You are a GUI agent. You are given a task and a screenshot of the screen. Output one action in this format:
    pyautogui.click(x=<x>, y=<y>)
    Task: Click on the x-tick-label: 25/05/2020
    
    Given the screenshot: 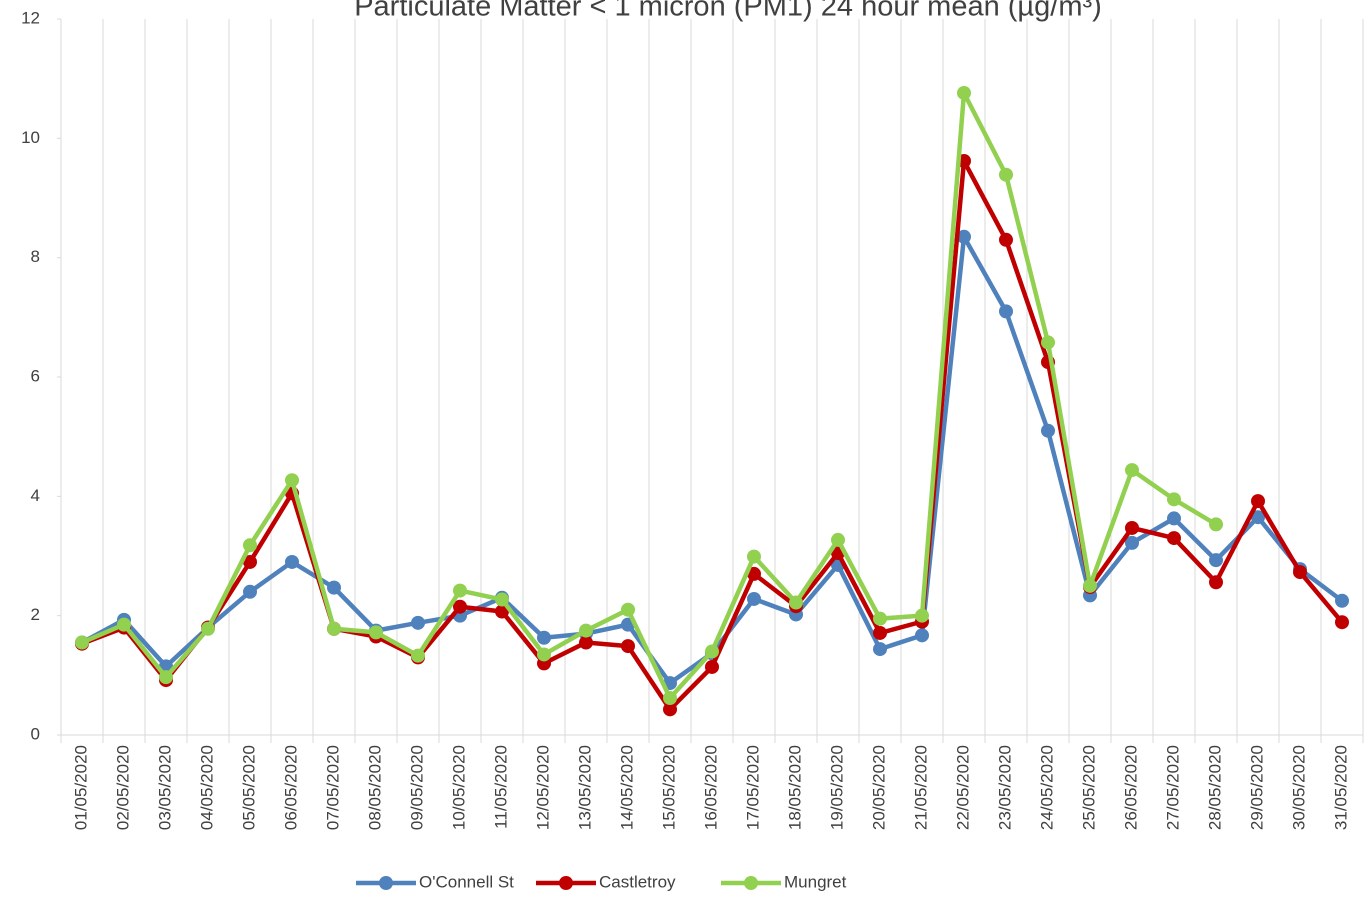 What is the action you would take?
    pyautogui.click(x=1088, y=787)
    